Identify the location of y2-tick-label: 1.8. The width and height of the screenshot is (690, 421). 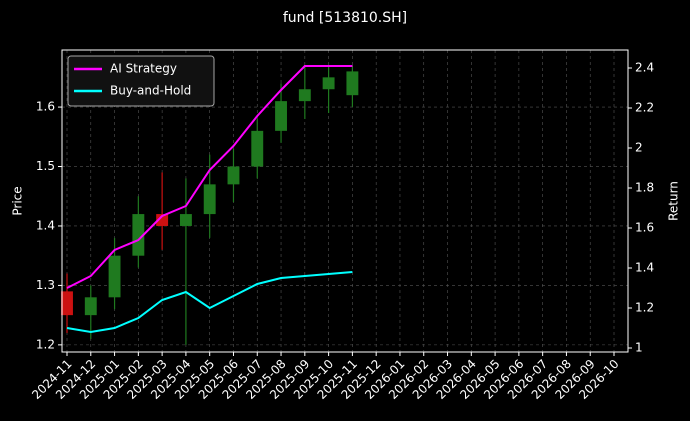
(644, 188).